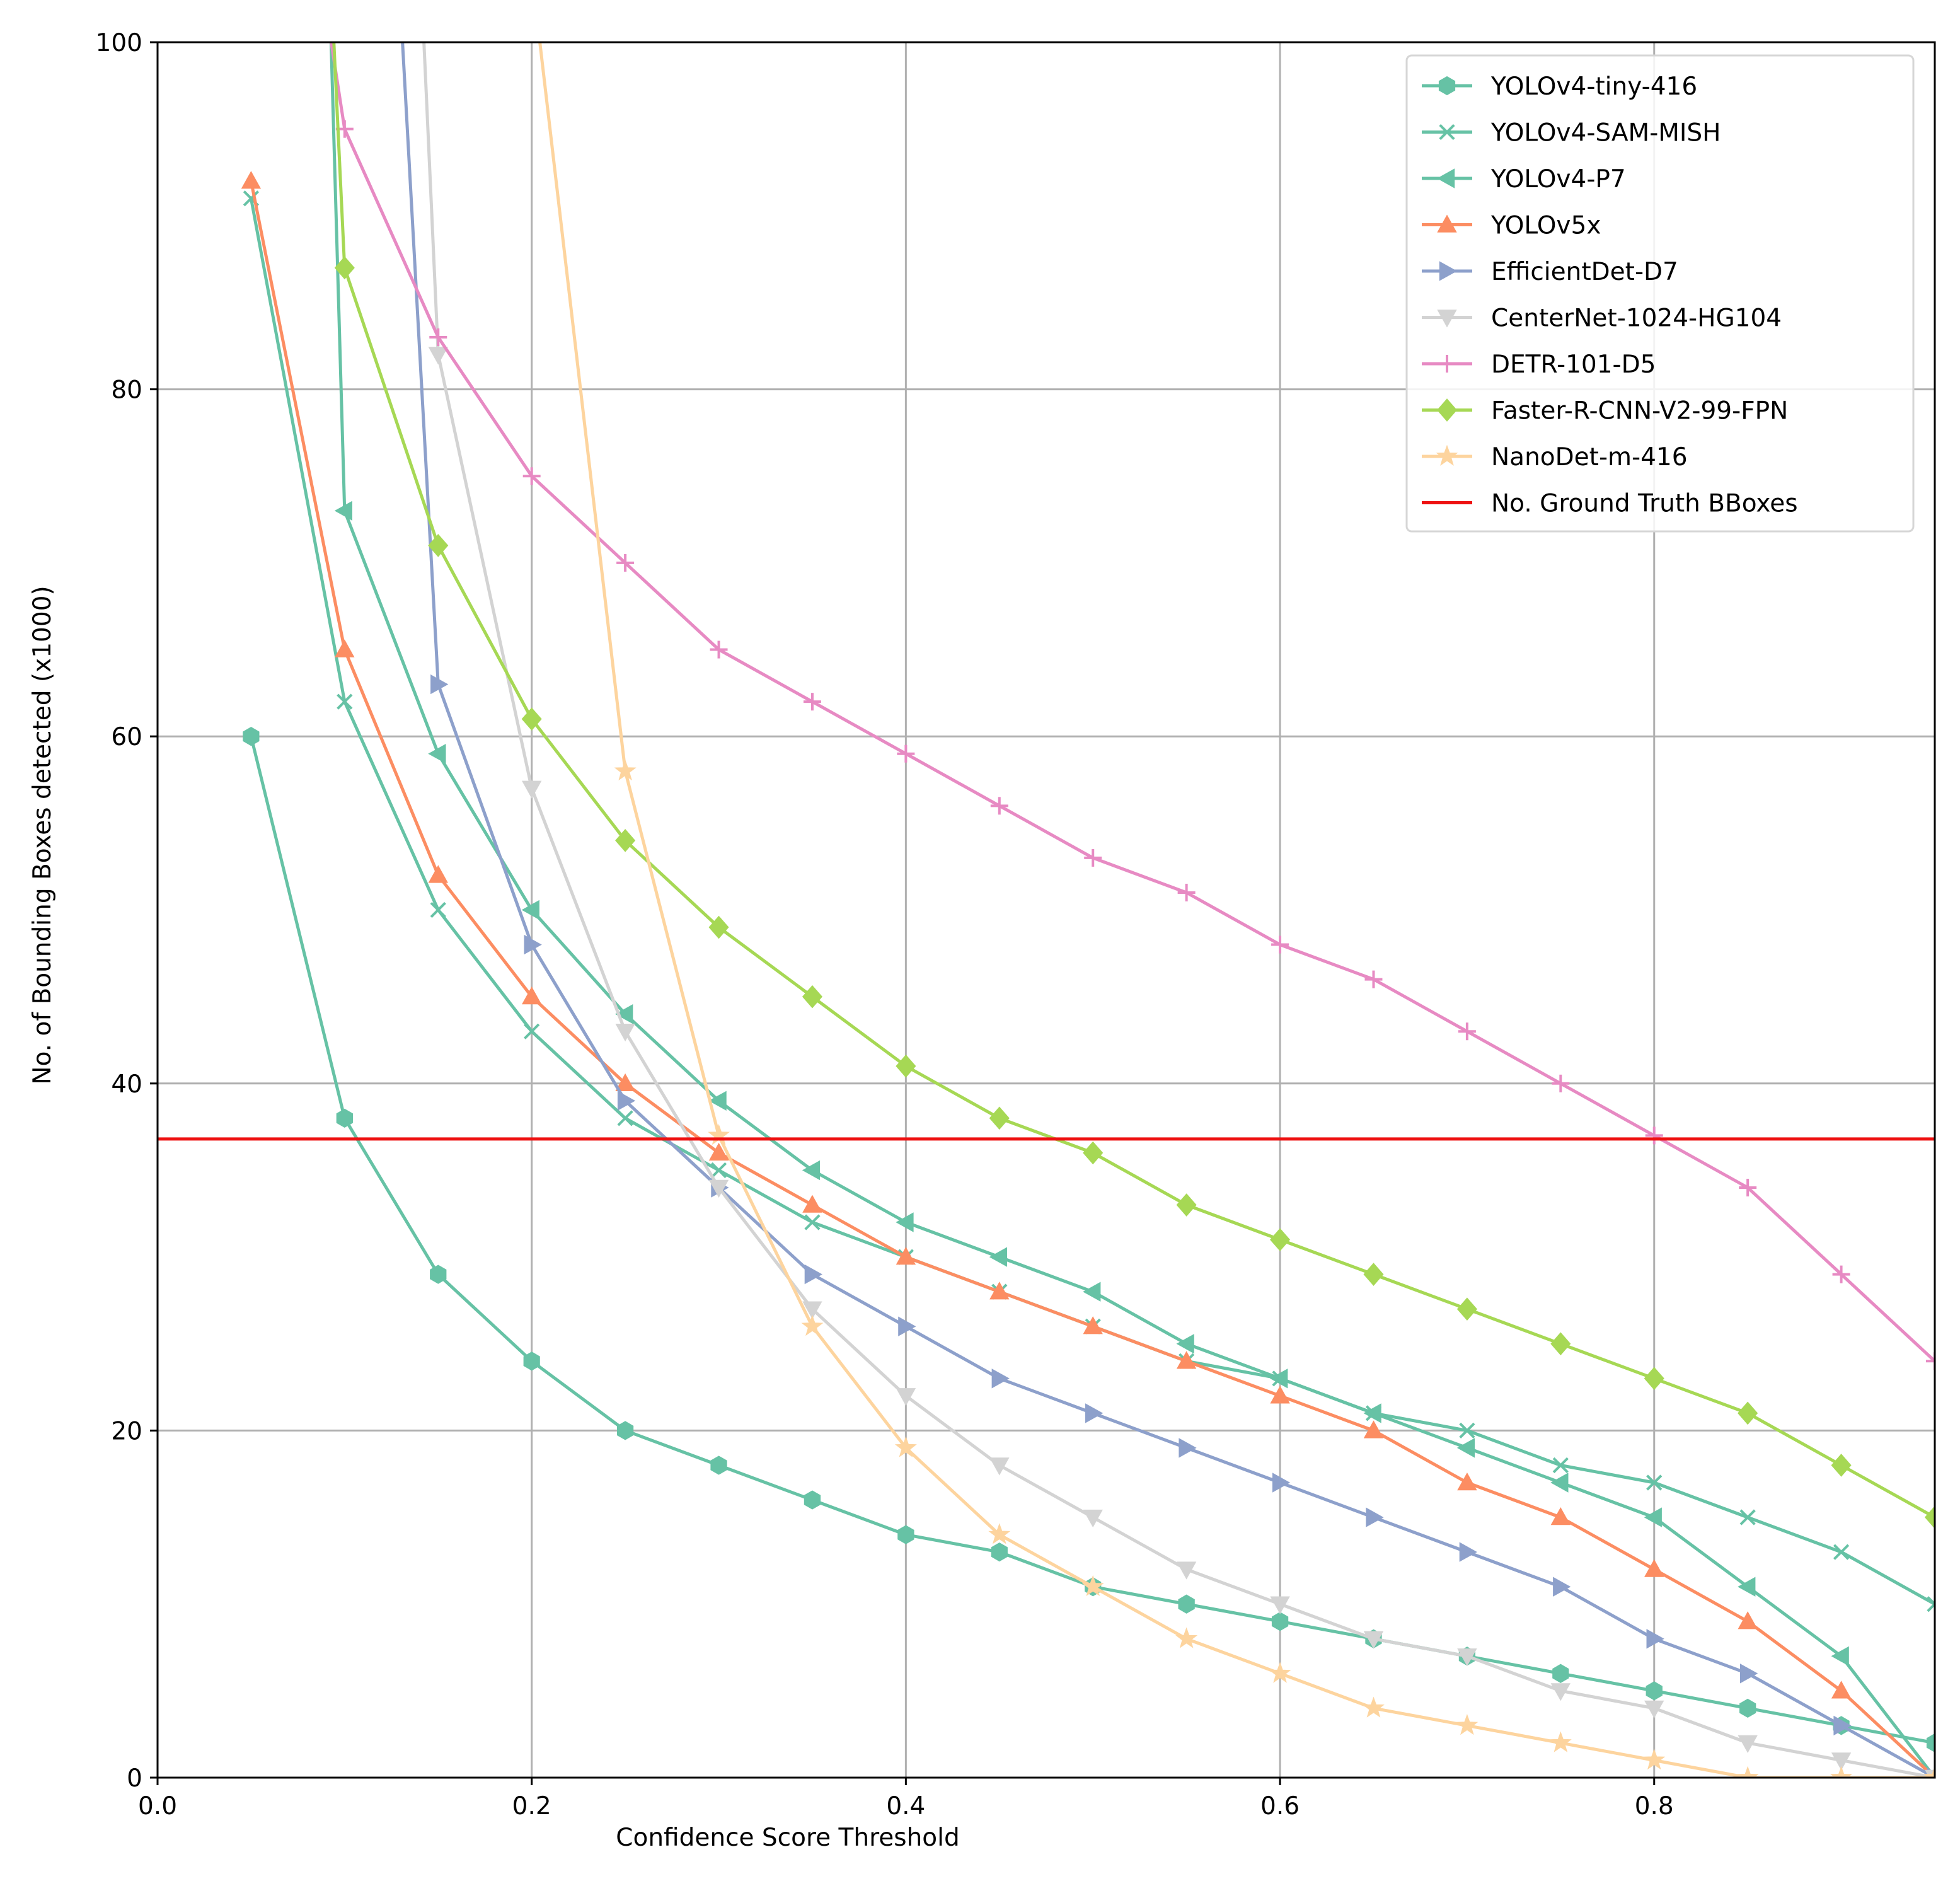  What do you see at coordinates (119, 43) in the screenshot?
I see `y-tick-label-5: 100` at bounding box center [119, 43].